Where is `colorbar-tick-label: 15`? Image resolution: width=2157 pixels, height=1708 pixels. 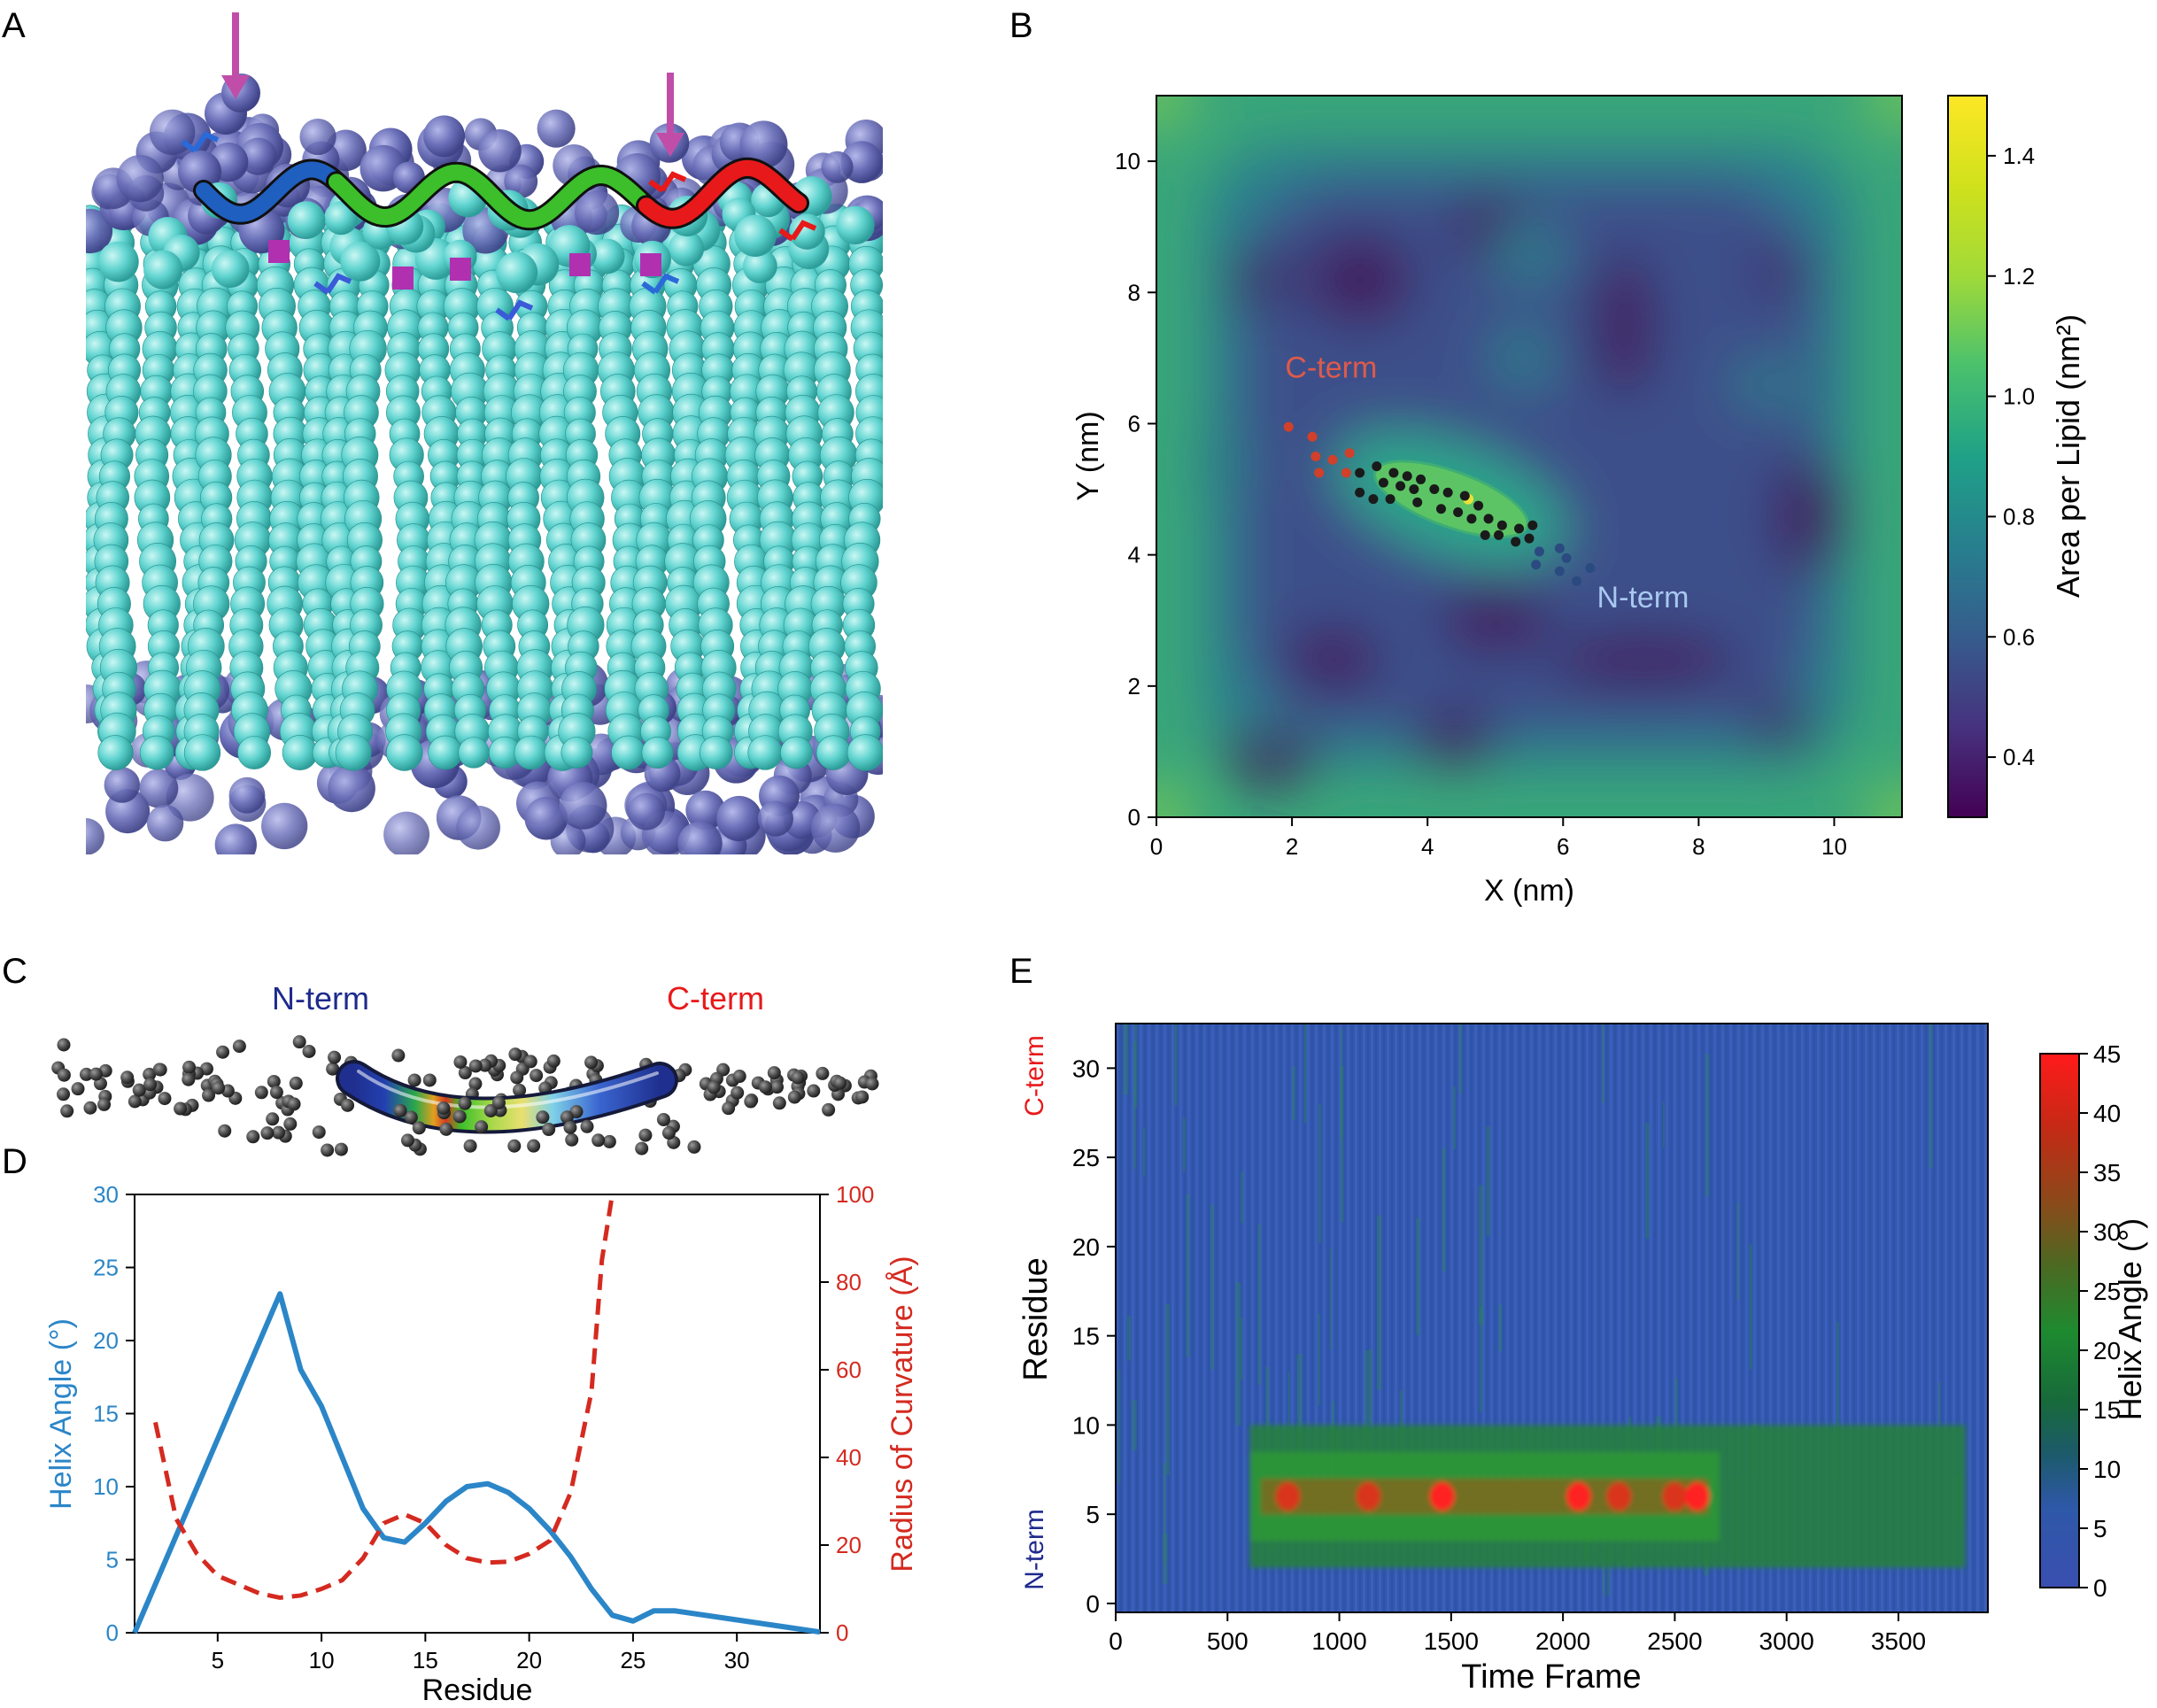 colorbar-tick-label: 15 is located at coordinates (2107, 1410).